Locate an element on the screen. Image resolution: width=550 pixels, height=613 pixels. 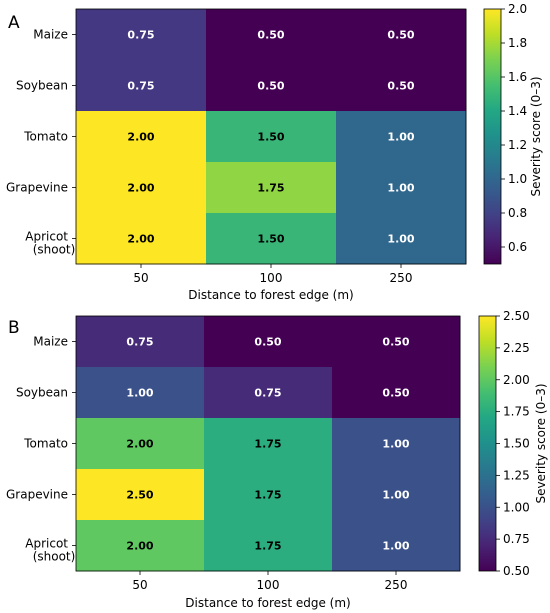
colorbar-tick-label: 2.25 is located at coordinates (516, 348).